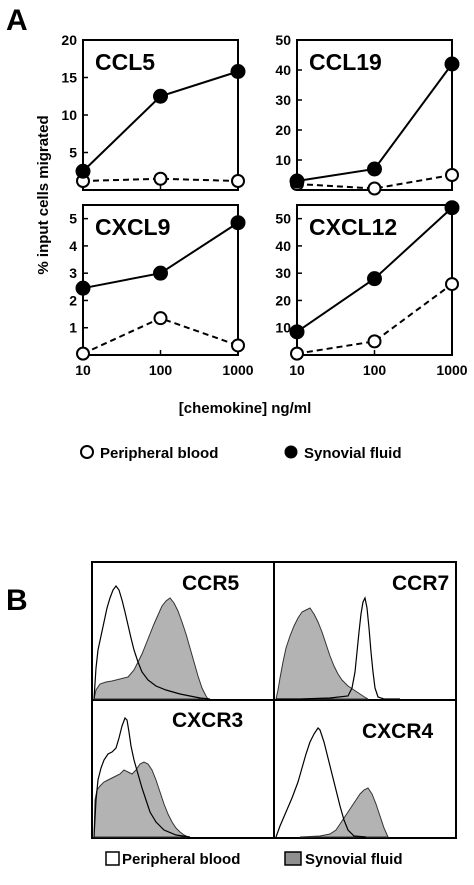  What do you see at coordinates (254, 859) in the screenshot?
I see `legend-b: Peripheral blood Synovial fluid` at bounding box center [254, 859].